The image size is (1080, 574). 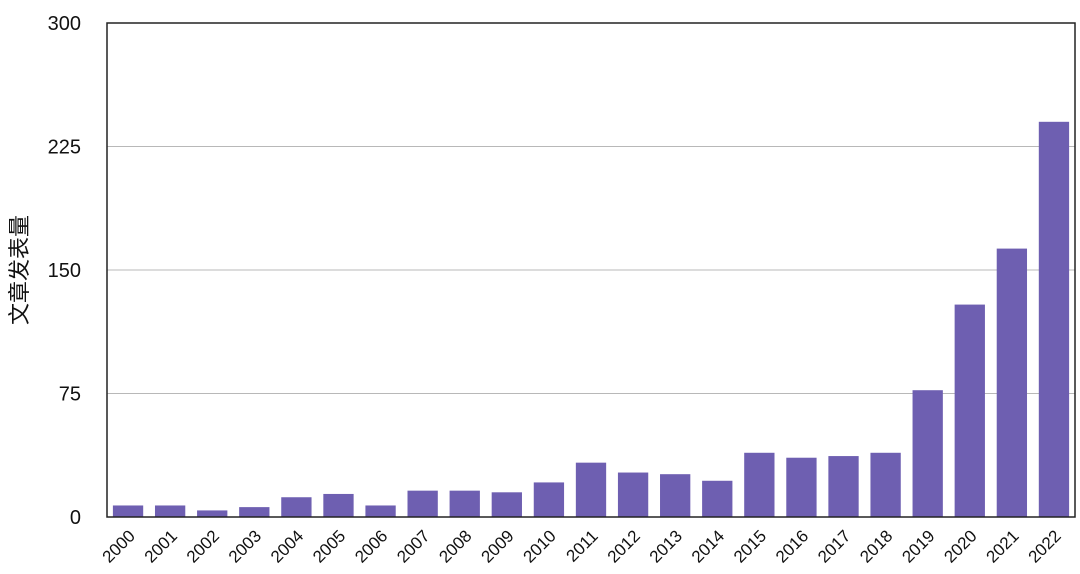 What do you see at coordinates (170, 511) in the screenshot?
I see `bar-2001` at bounding box center [170, 511].